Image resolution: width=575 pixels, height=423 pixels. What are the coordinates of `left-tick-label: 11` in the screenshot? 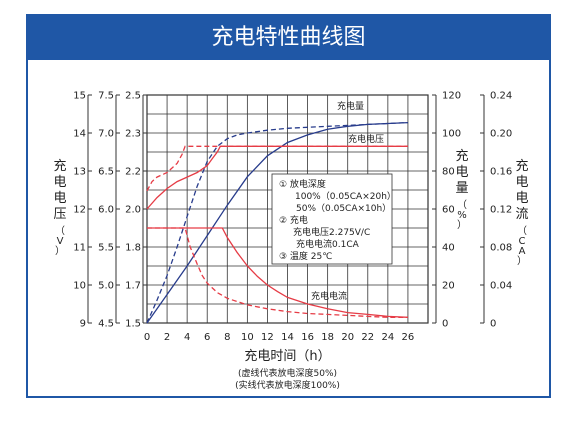 It's located at (79, 248).